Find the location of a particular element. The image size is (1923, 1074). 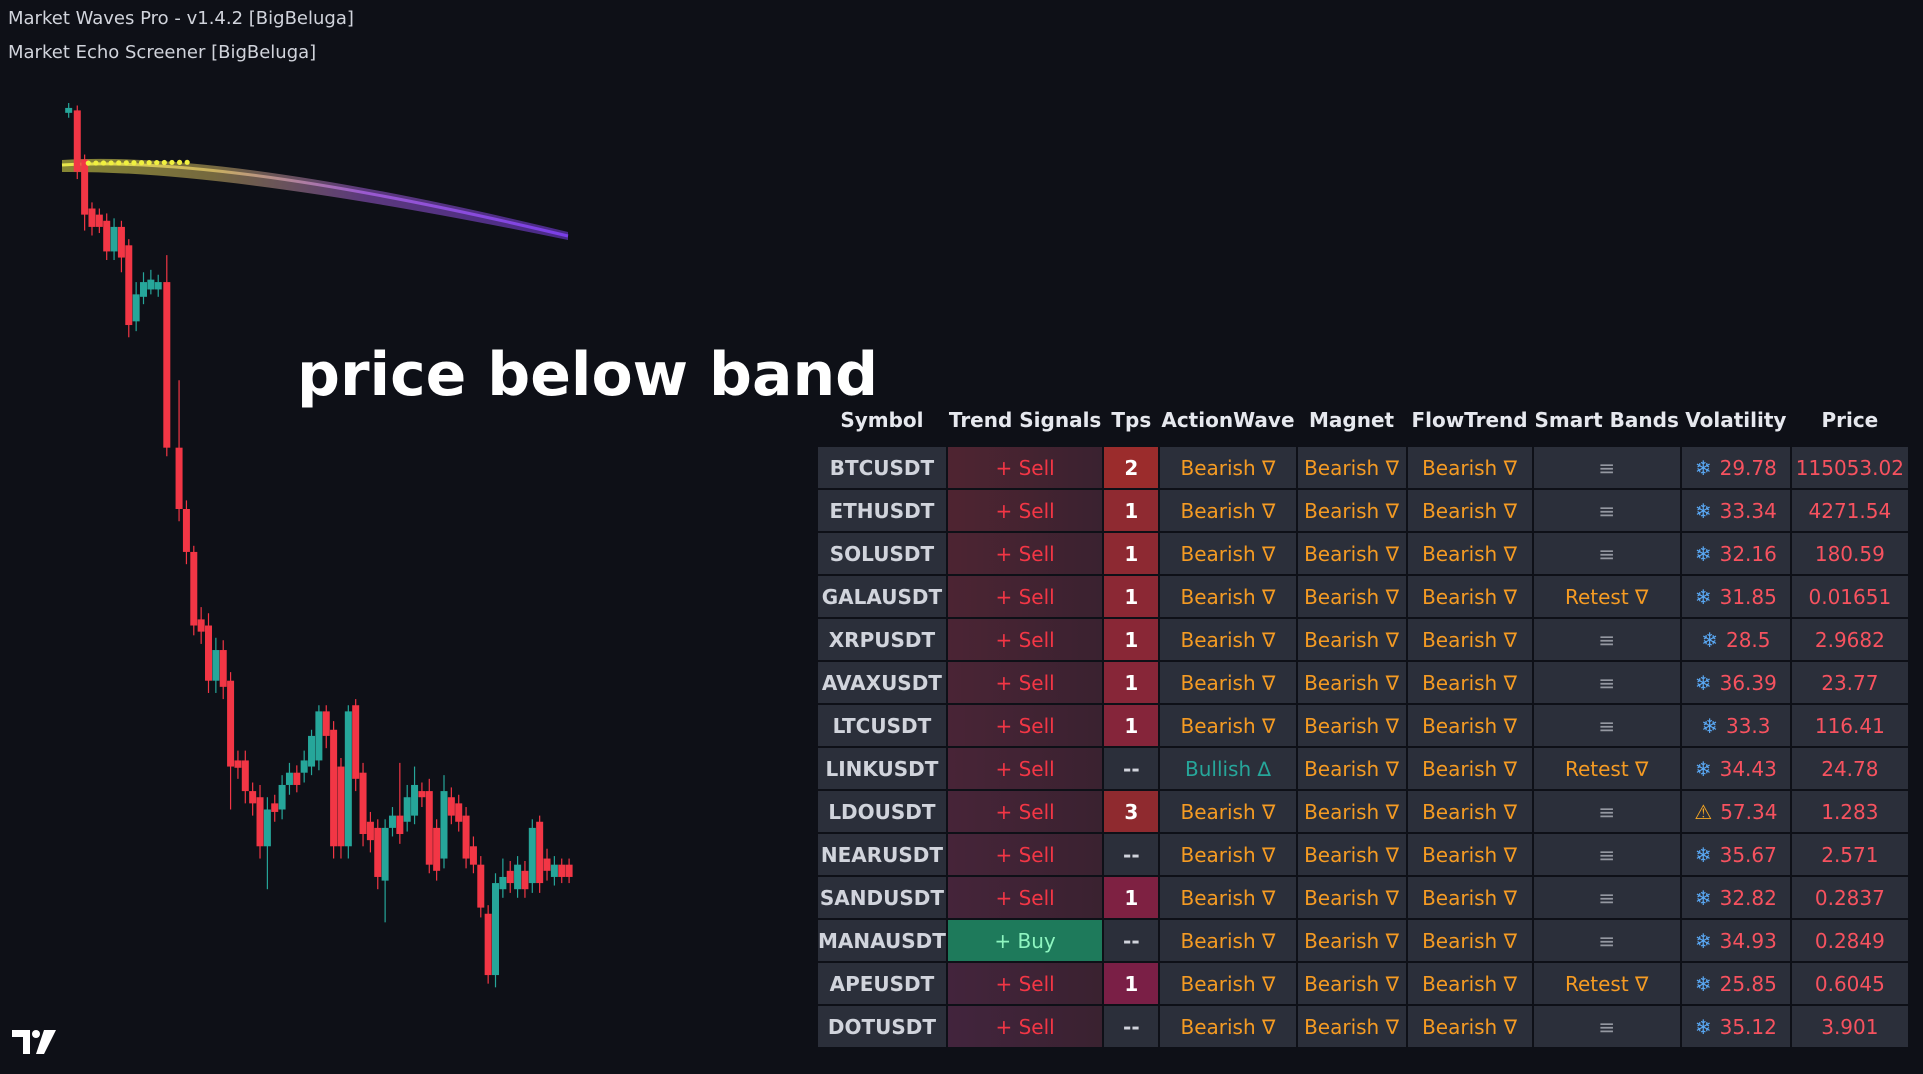

column-header: Tps is located at coordinates (1131, 420).